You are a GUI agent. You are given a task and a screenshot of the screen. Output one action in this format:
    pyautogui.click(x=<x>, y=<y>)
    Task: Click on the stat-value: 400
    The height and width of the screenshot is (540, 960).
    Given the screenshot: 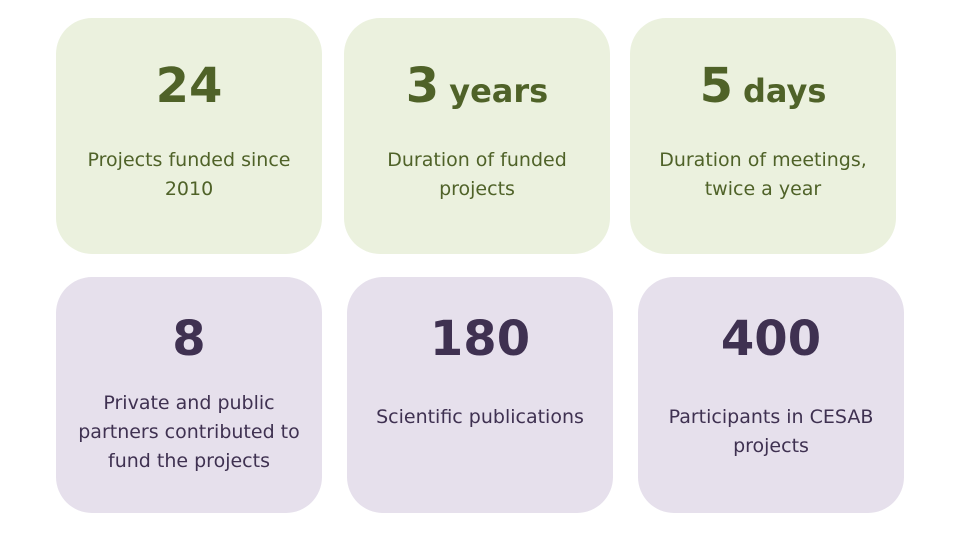 What is the action you would take?
    pyautogui.click(x=771, y=339)
    